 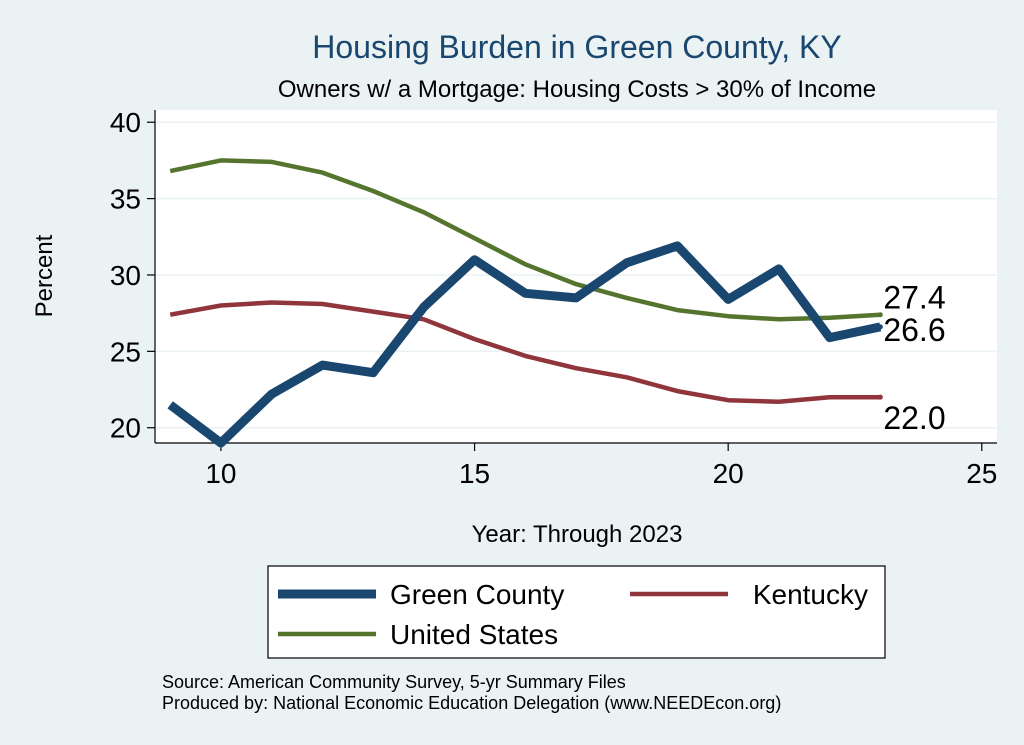 I want to click on y-axis-label: Percent, so click(x=44, y=275).